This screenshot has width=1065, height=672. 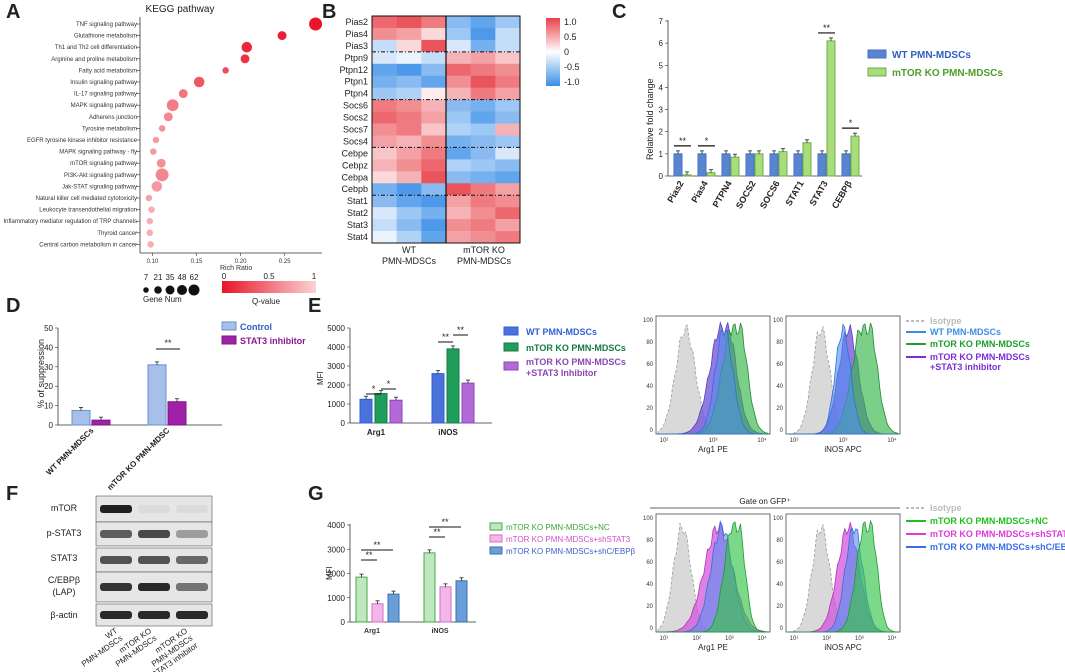 I want to click on pathway-label: Insulin signaling pathway, so click(x=103, y=83).